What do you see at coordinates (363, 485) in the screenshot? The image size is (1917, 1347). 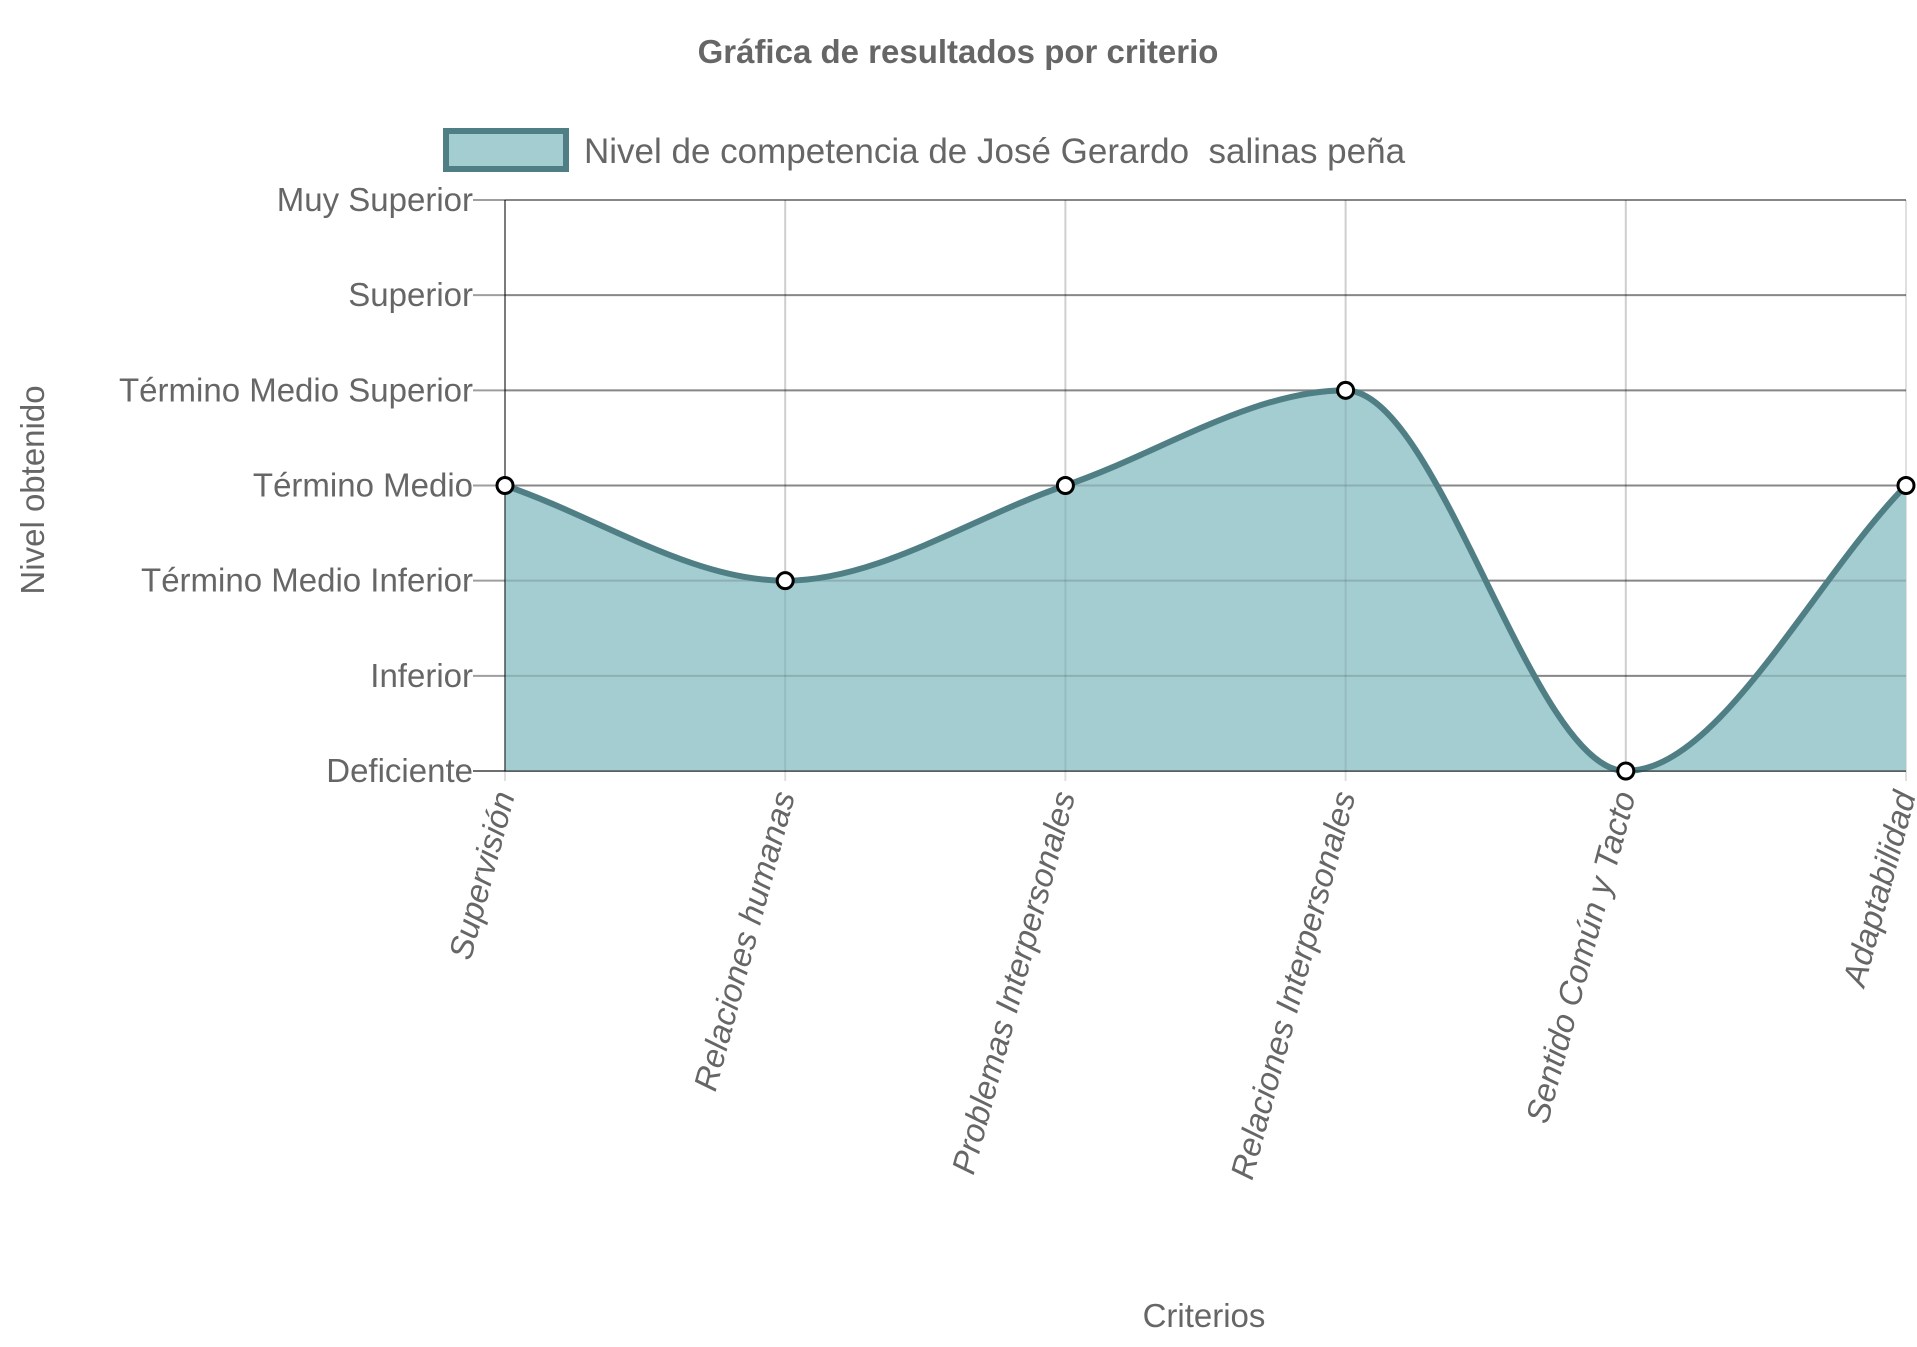 I see `y-tick-label: Término Medio` at bounding box center [363, 485].